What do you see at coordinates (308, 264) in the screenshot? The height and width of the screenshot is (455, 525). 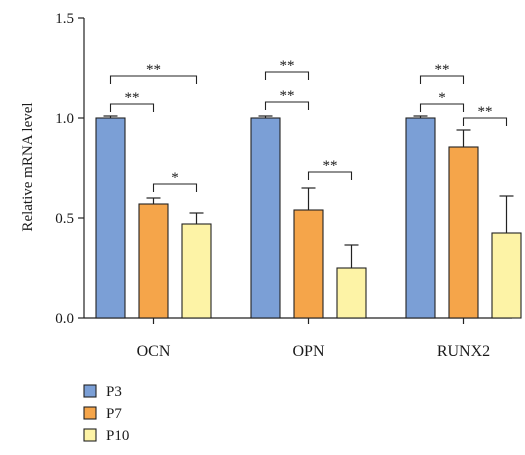 I see `bar-p7-opn` at bounding box center [308, 264].